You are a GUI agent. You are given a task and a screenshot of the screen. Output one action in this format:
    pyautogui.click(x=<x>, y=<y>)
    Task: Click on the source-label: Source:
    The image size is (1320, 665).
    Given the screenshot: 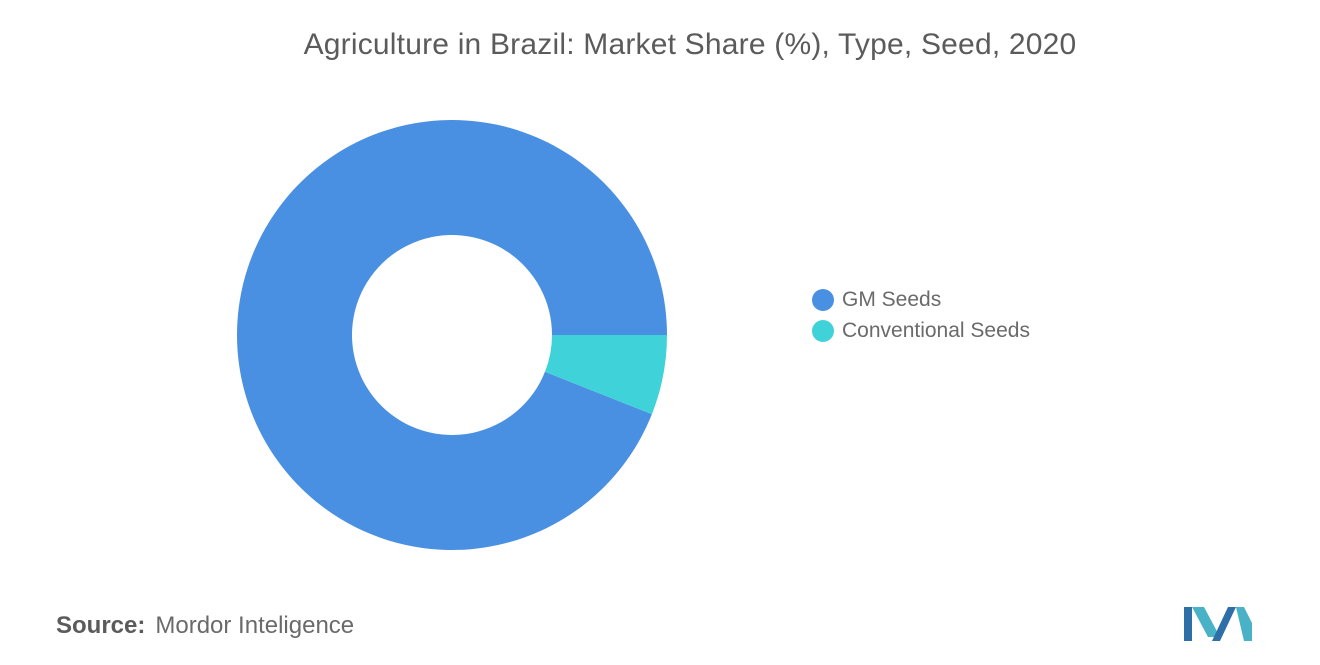 What is the action you would take?
    pyautogui.click(x=101, y=625)
    